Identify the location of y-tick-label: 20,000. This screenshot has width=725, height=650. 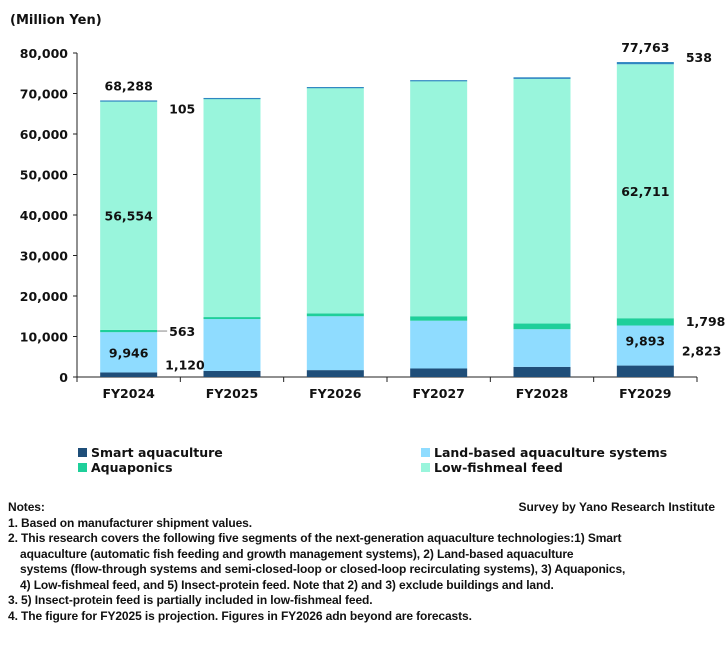
(44, 296).